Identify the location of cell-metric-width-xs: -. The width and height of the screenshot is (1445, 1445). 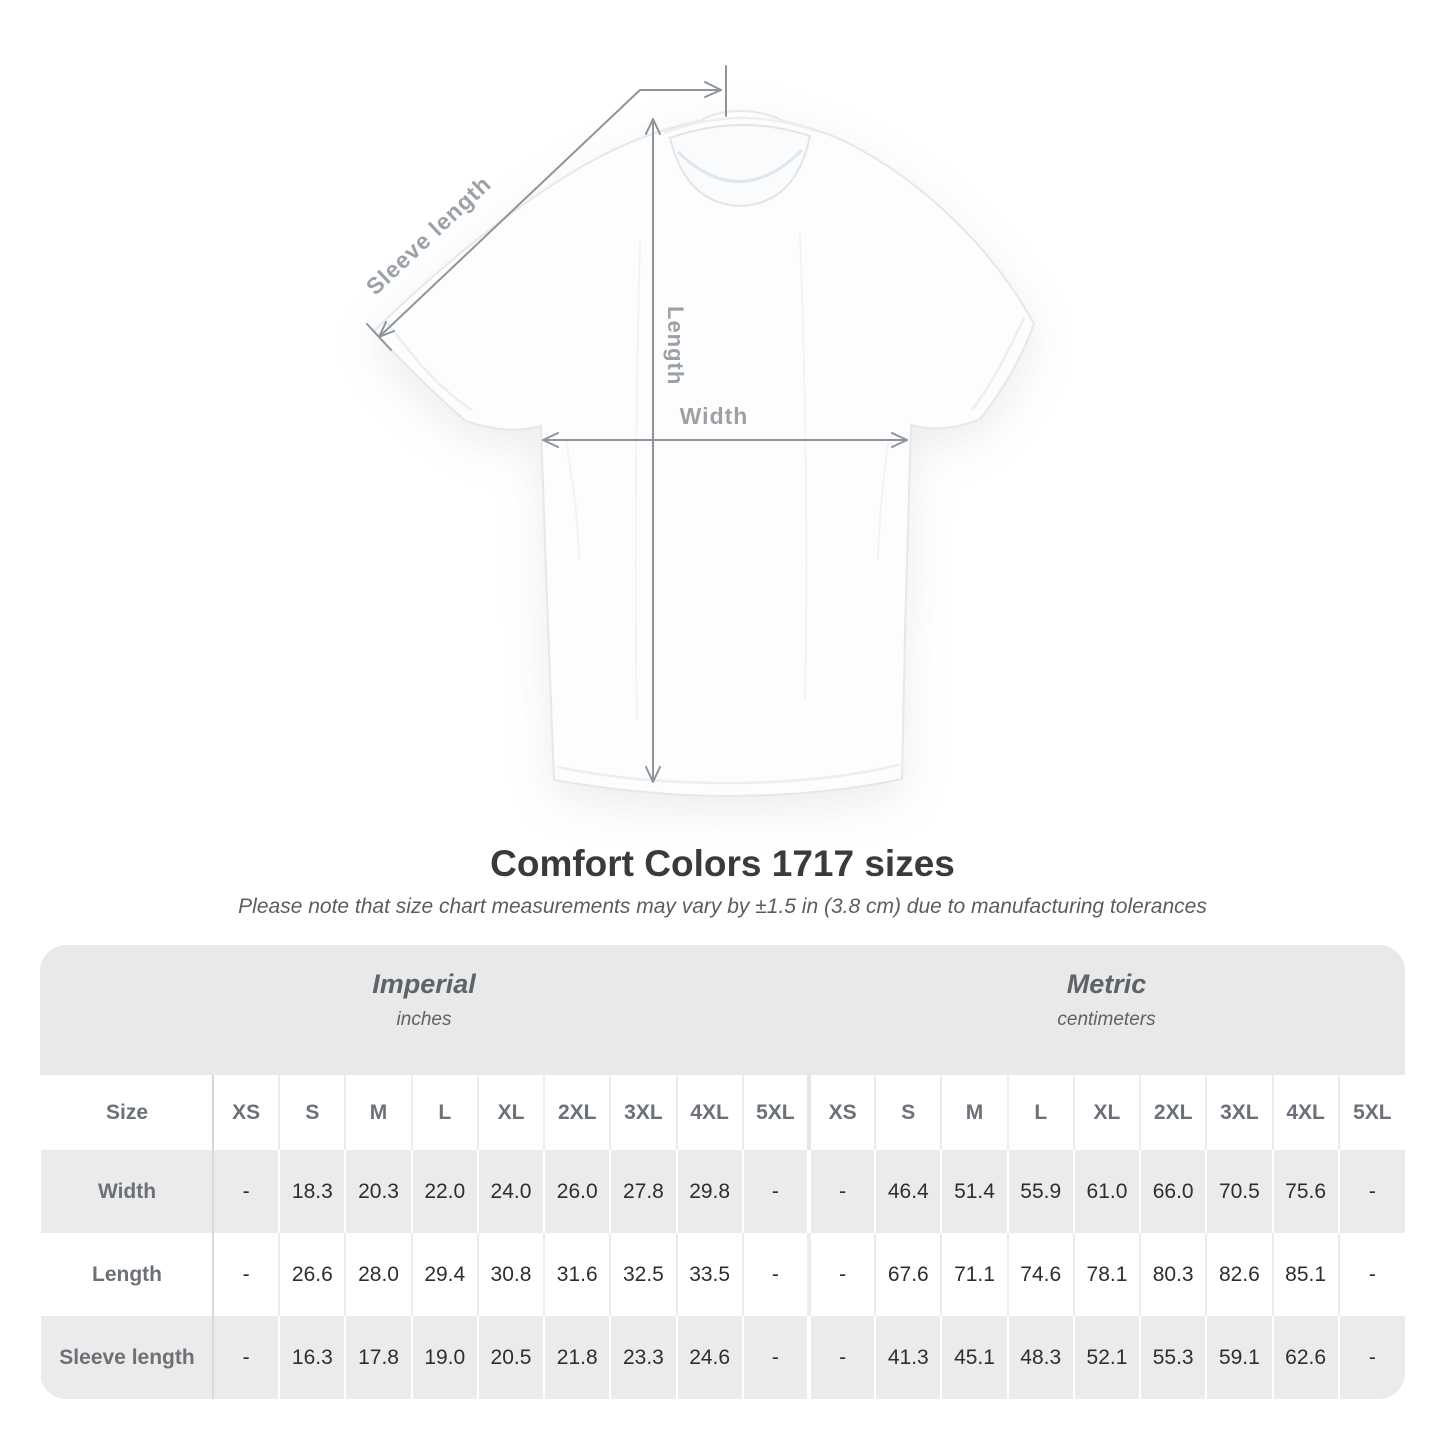
(841, 1191).